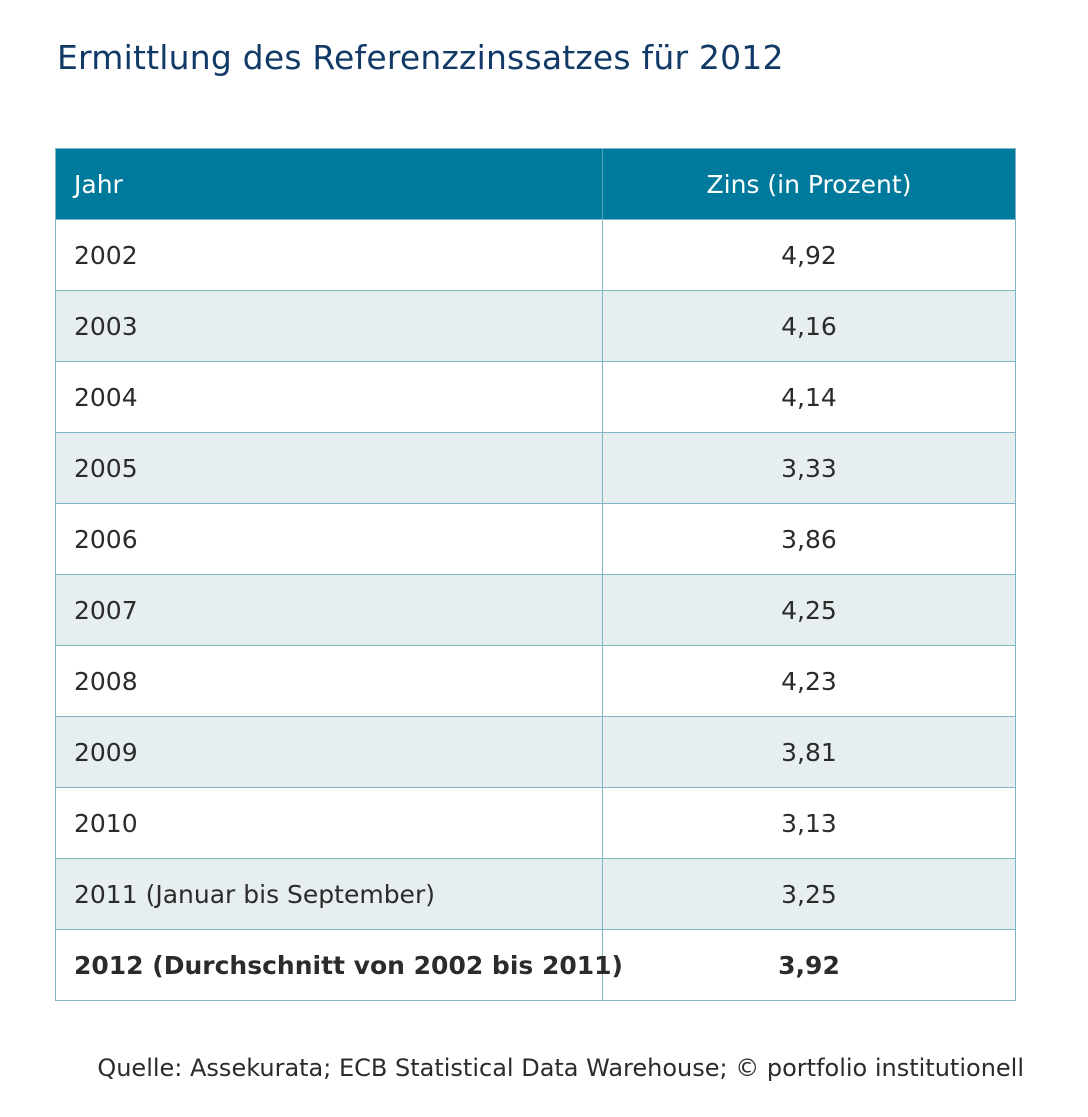 The image size is (1088, 1117). I want to click on year-cell: 2011 (Januar bis September), so click(329, 894).